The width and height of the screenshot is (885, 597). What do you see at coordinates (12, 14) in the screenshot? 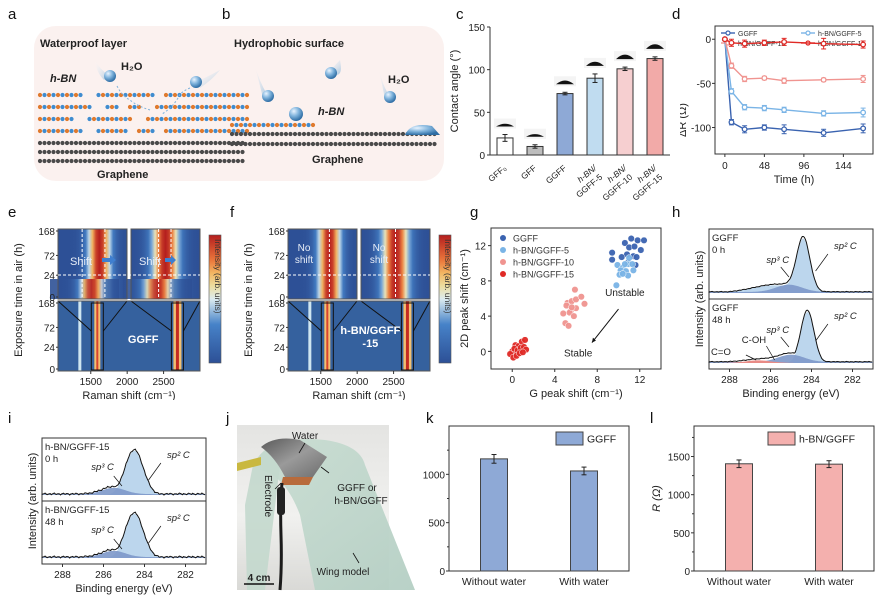
I see `panel-label-a: a` at bounding box center [12, 14].